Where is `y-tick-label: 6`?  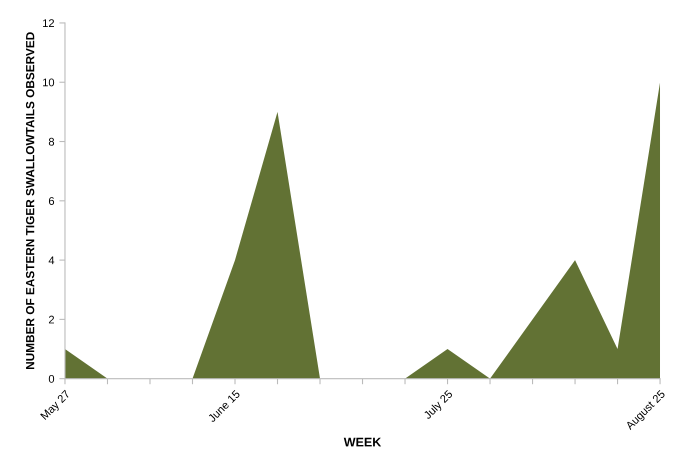 y-tick-label: 6 is located at coordinates (51, 201).